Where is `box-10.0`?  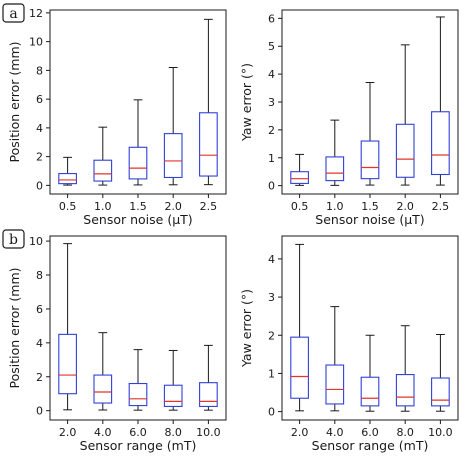
box-10.0 is located at coordinates (208, 377).